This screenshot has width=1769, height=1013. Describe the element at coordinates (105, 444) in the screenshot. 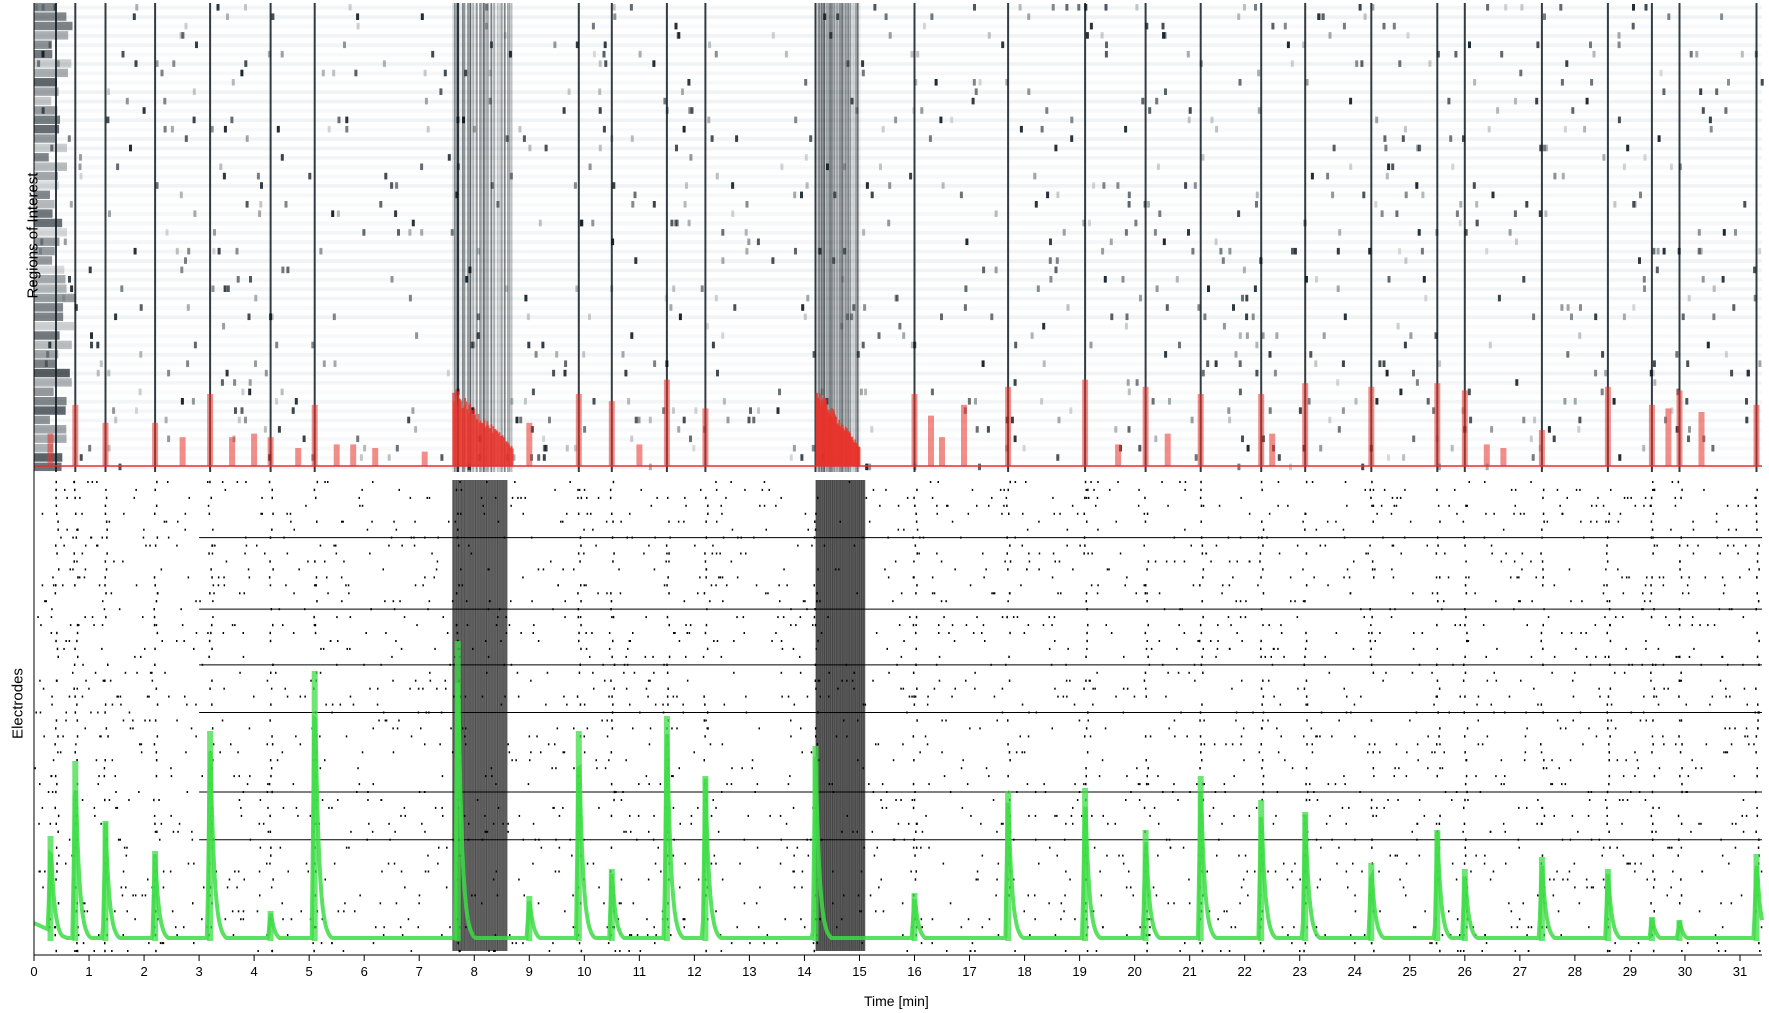

I see `overlay-bar` at that location.